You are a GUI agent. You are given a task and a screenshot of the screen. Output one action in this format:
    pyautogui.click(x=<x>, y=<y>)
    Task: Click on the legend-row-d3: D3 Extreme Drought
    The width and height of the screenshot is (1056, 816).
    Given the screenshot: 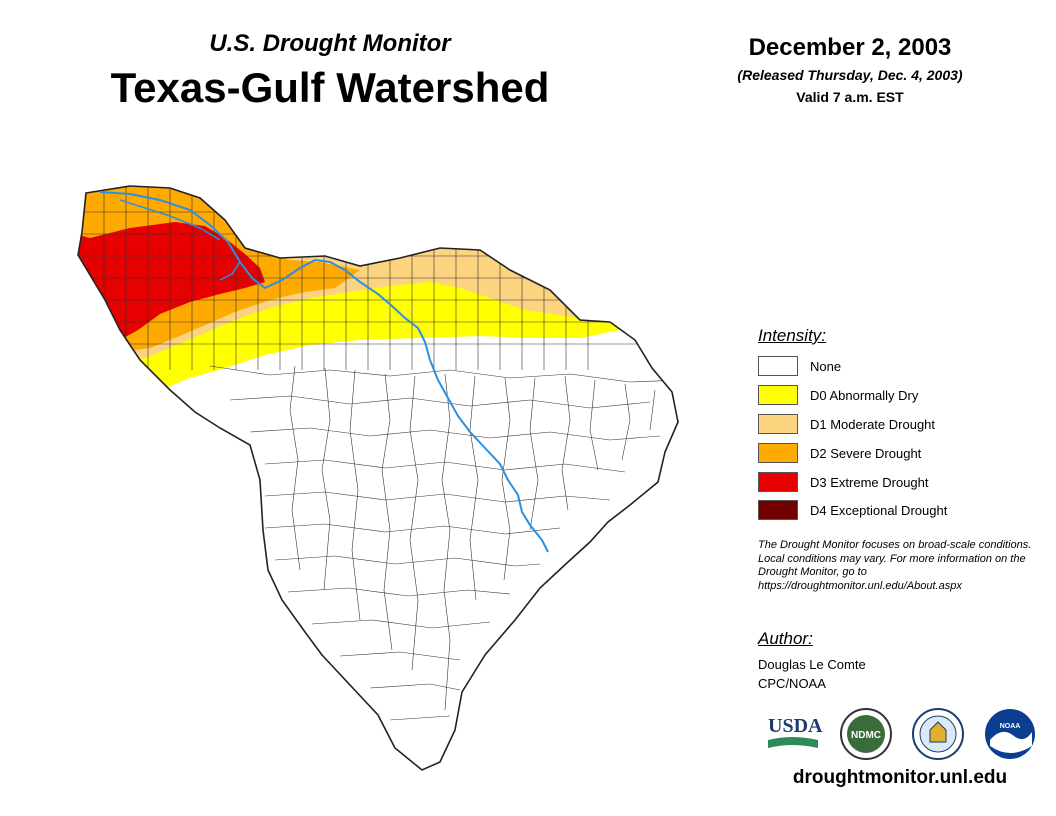 What is the action you would take?
    pyautogui.click(x=843, y=482)
    